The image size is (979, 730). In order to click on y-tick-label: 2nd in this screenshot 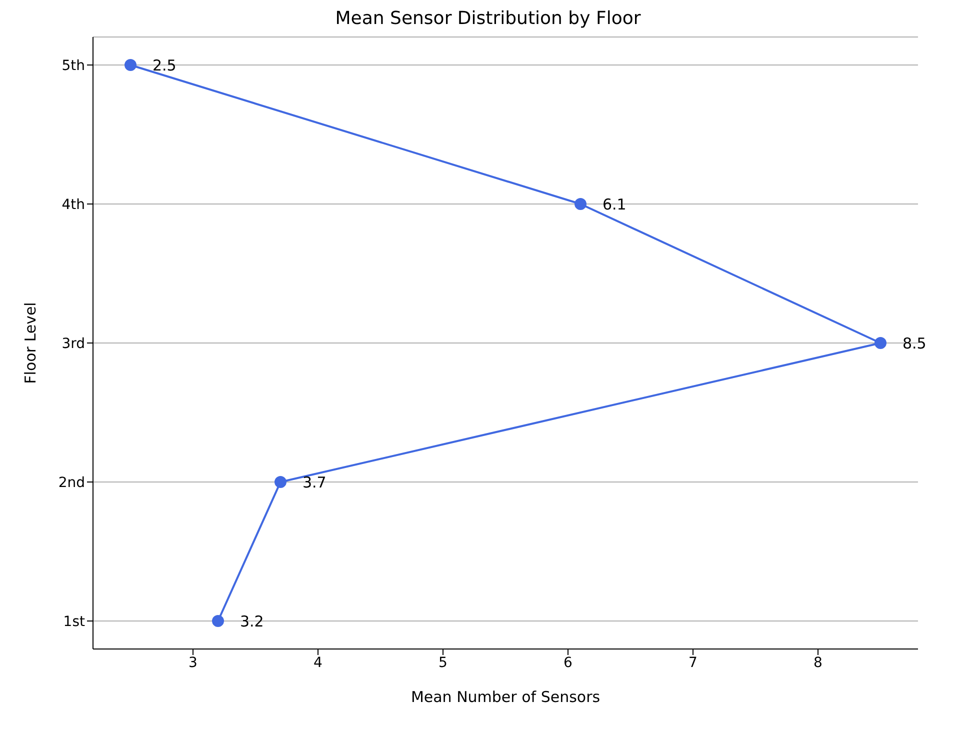, I will do `click(71, 482)`.